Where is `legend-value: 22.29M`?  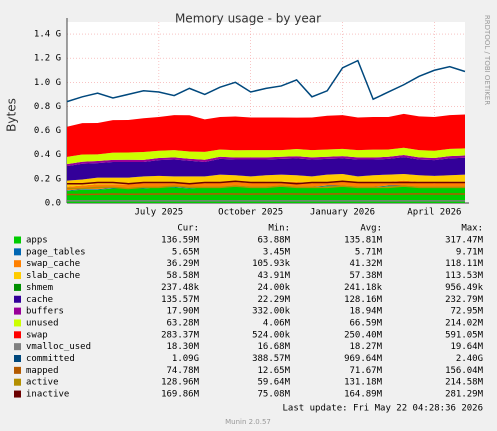 legend-value: 22.29M is located at coordinates (273, 300).